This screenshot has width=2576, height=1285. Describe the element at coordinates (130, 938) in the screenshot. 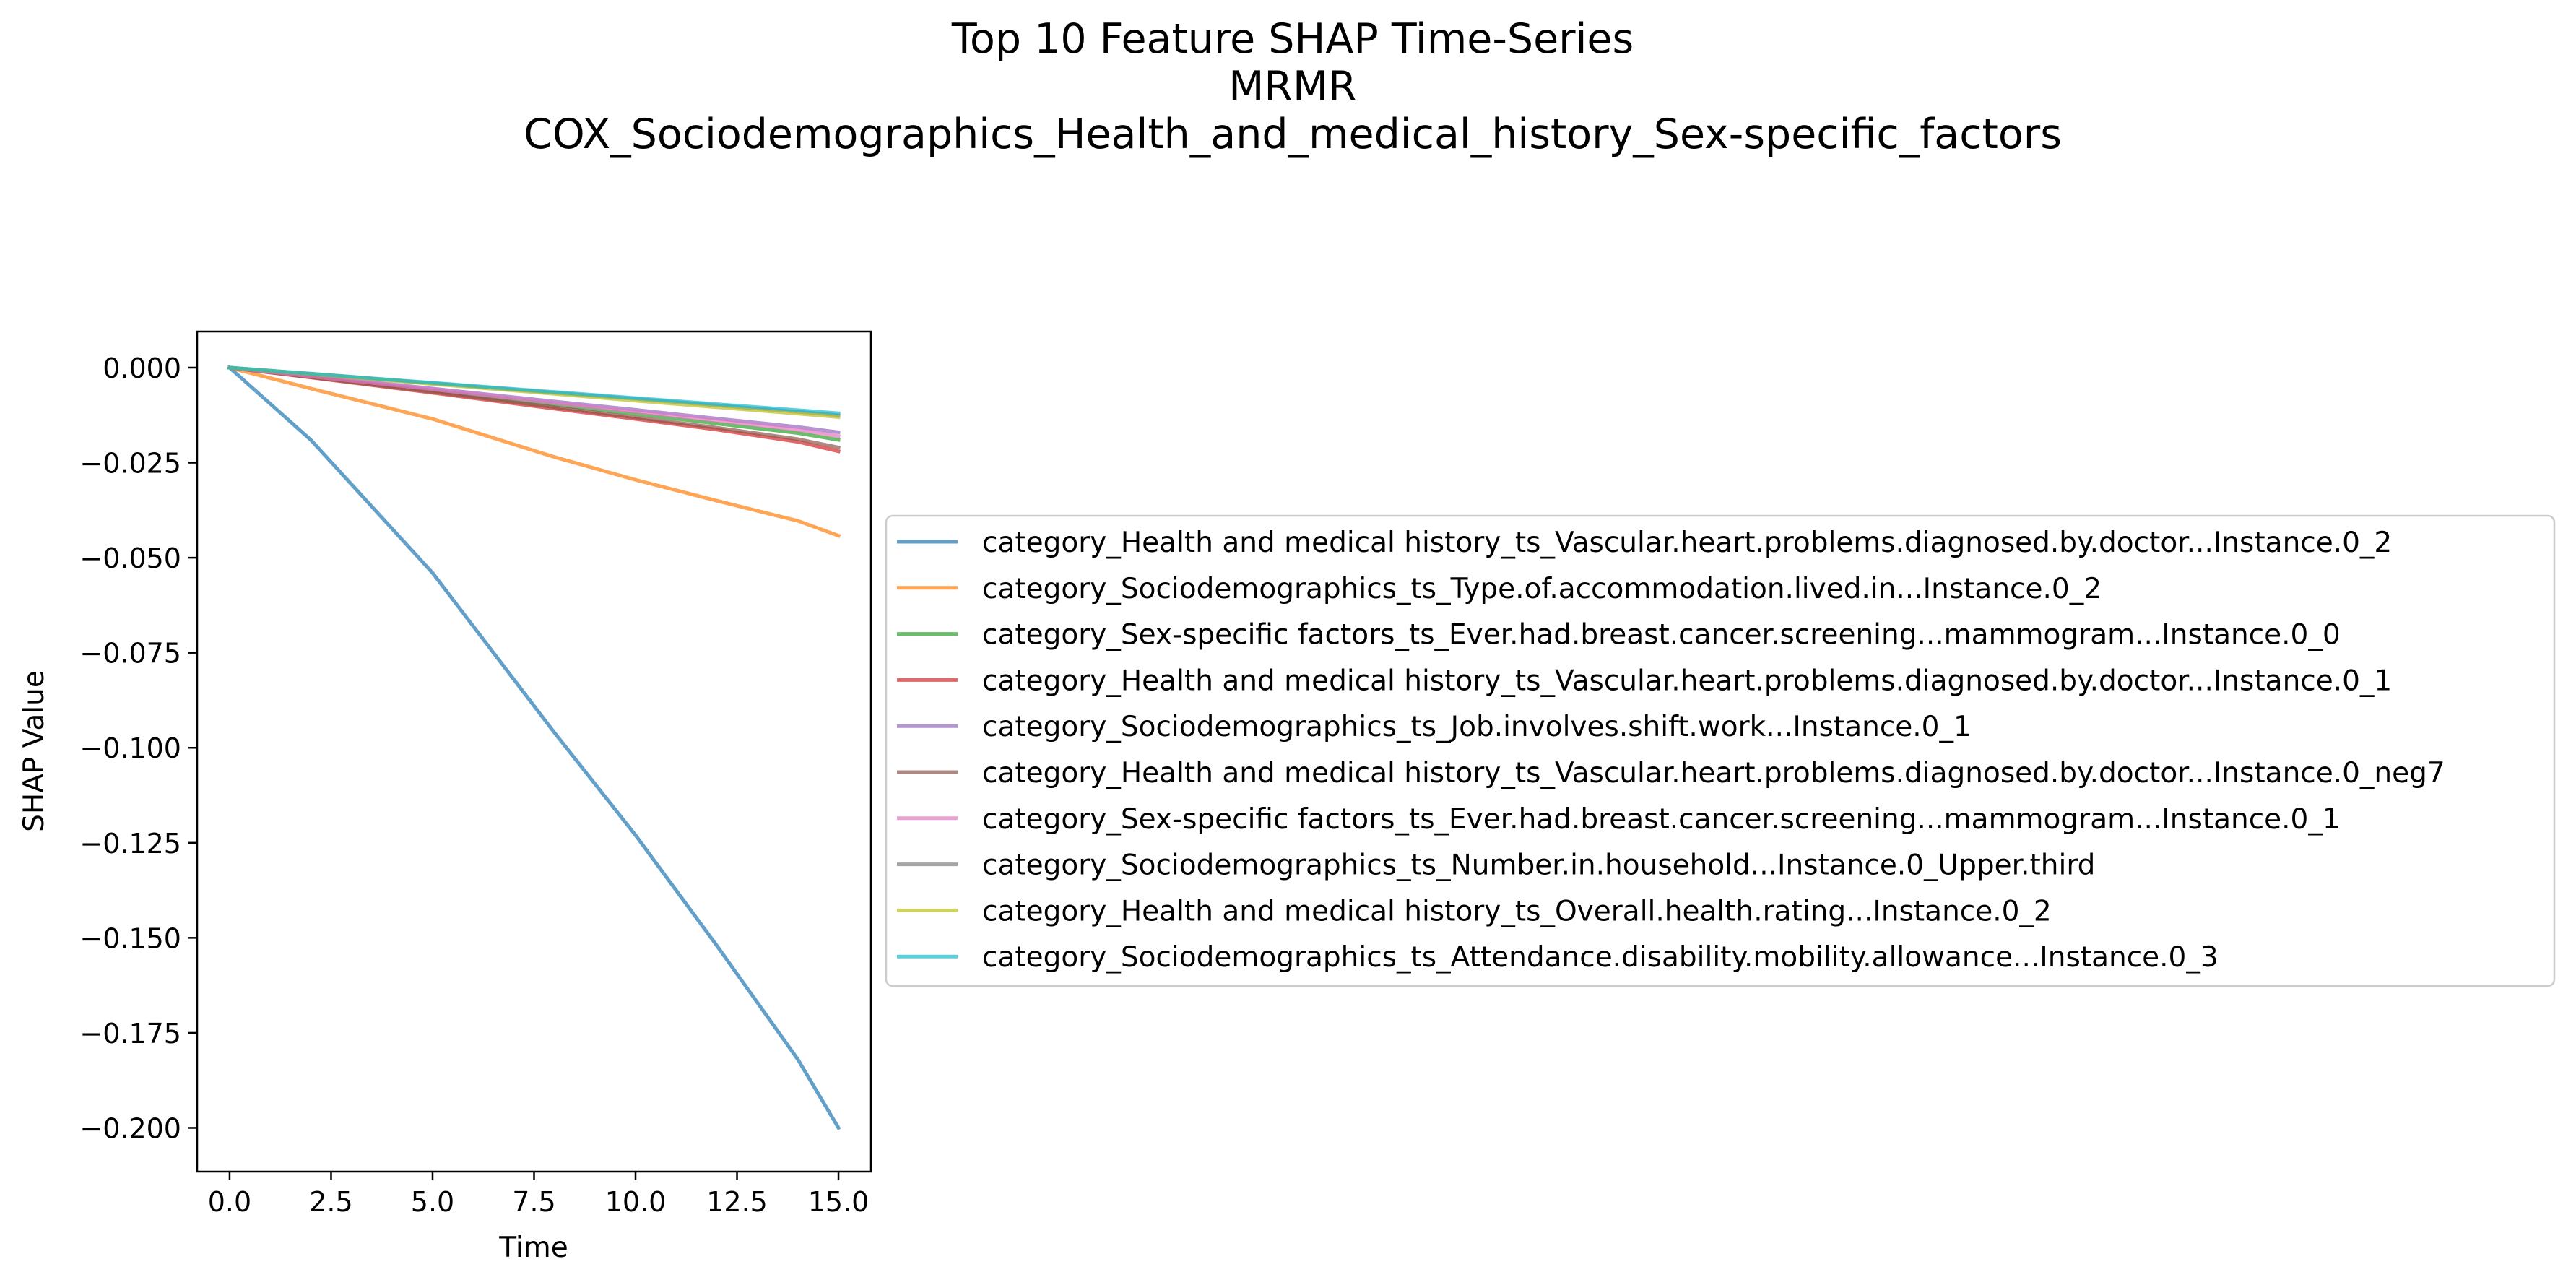

I see `y-tick-label: −0.150` at that location.